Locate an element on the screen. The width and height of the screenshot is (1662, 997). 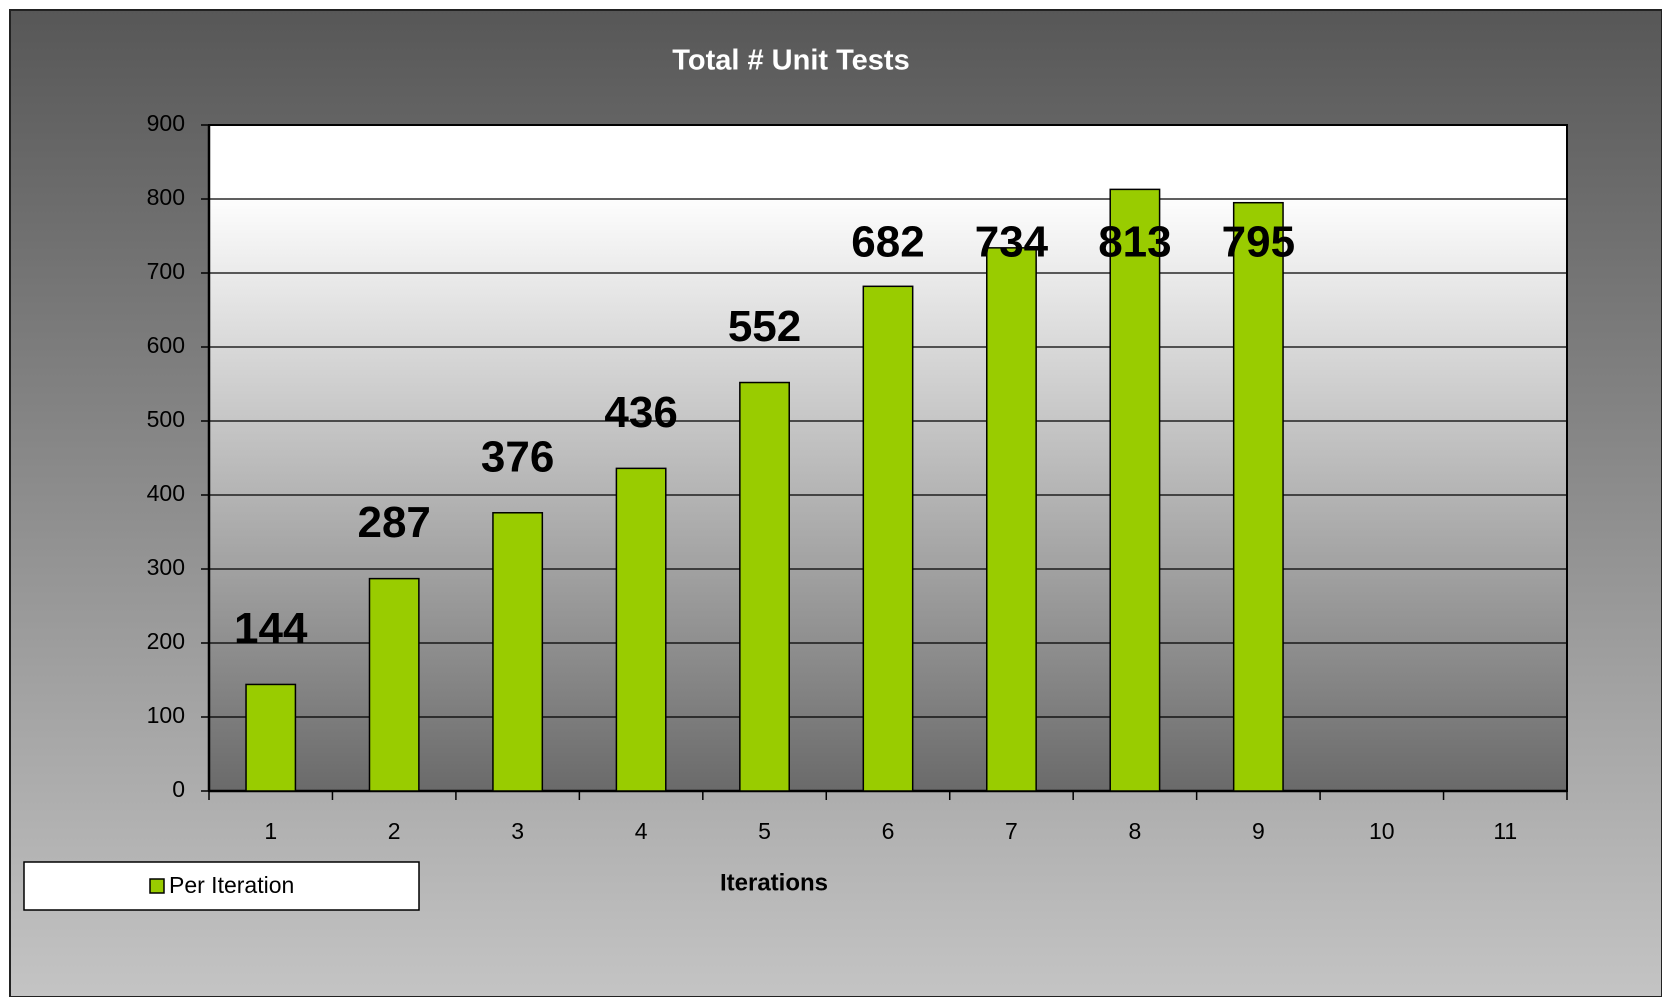
x-tick-label: 6 is located at coordinates (888, 831).